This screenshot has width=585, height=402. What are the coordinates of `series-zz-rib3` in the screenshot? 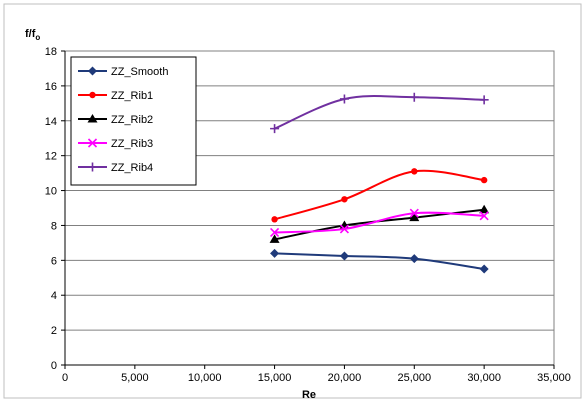 It's located at (379, 222).